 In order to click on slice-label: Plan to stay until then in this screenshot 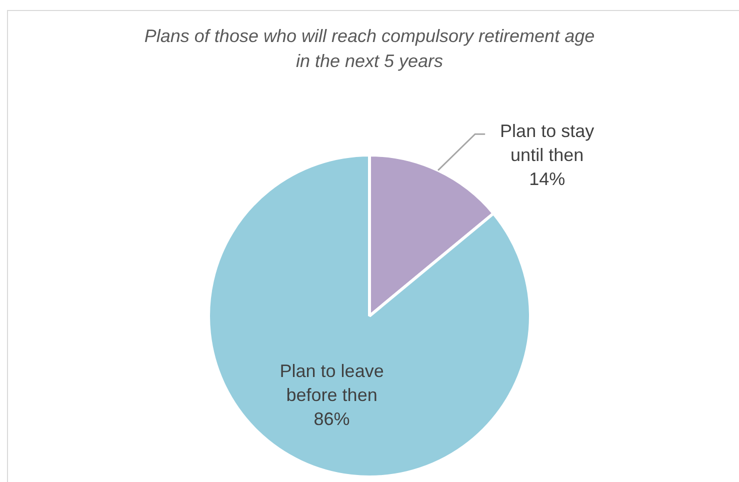, I will do `click(547, 143)`.